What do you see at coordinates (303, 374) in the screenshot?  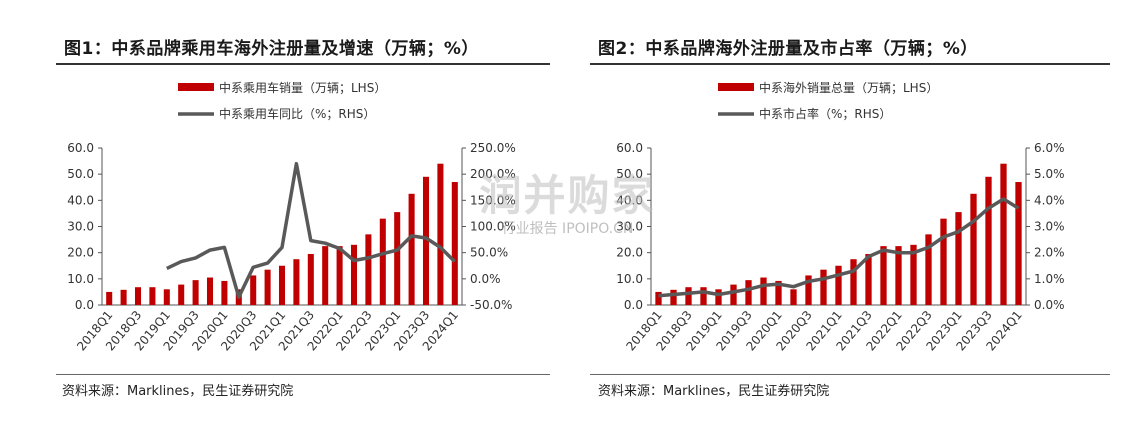 I see `figure-1-source-rule` at bounding box center [303, 374].